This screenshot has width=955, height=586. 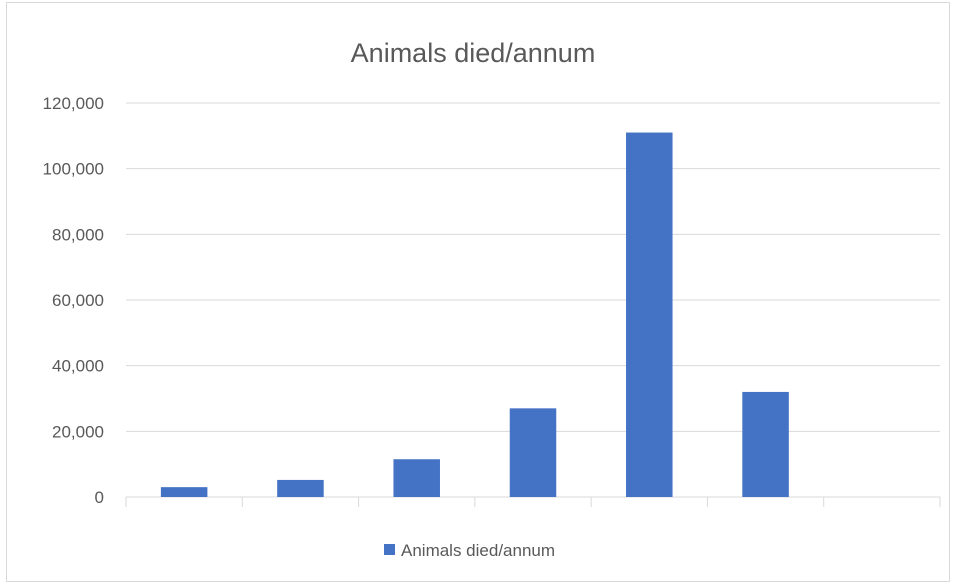 What do you see at coordinates (78, 431) in the screenshot?
I see `y-tick-label: 20,000` at bounding box center [78, 431].